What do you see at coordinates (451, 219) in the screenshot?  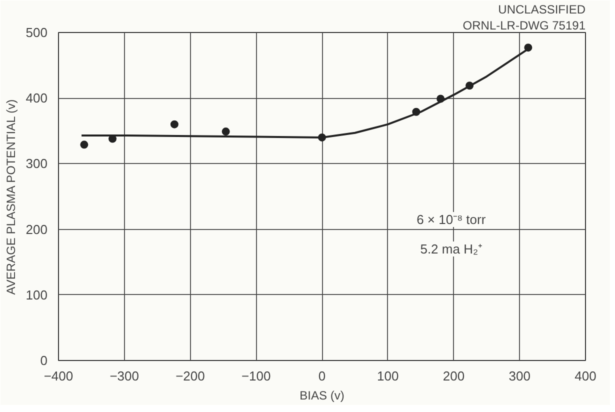 I see `annotation: 6 × 10⁻⁸ torr` at bounding box center [451, 219].